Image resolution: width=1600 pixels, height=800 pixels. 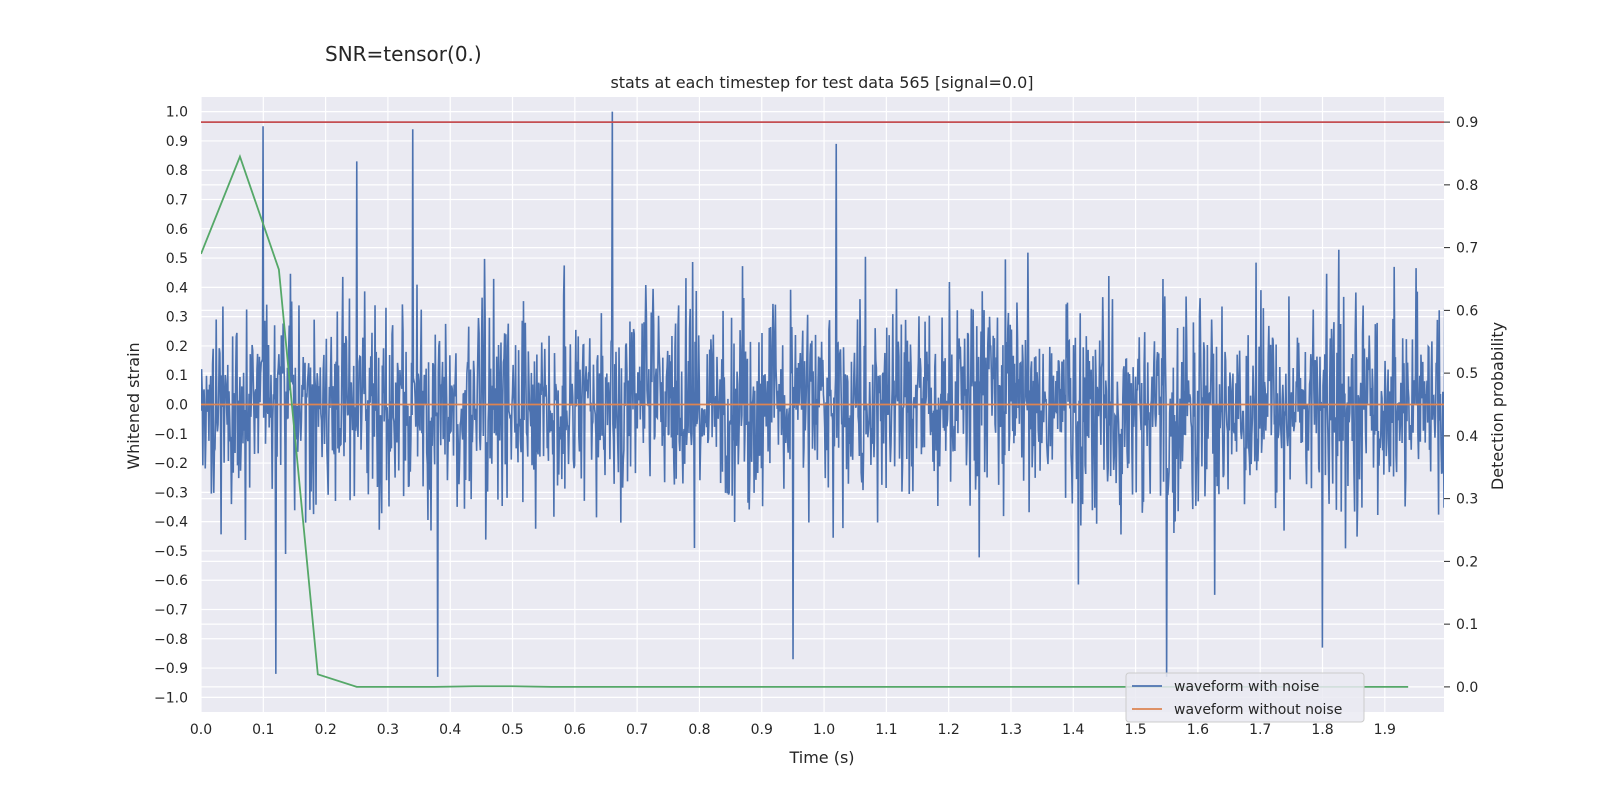 I want to click on chart-suptitle: SNR=tensor(0.), so click(x=403, y=54).